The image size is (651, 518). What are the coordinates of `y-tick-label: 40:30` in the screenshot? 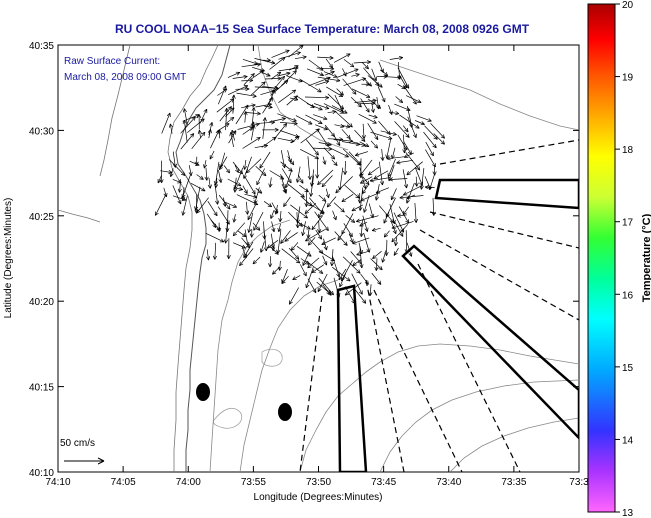 It's located at (41, 131).